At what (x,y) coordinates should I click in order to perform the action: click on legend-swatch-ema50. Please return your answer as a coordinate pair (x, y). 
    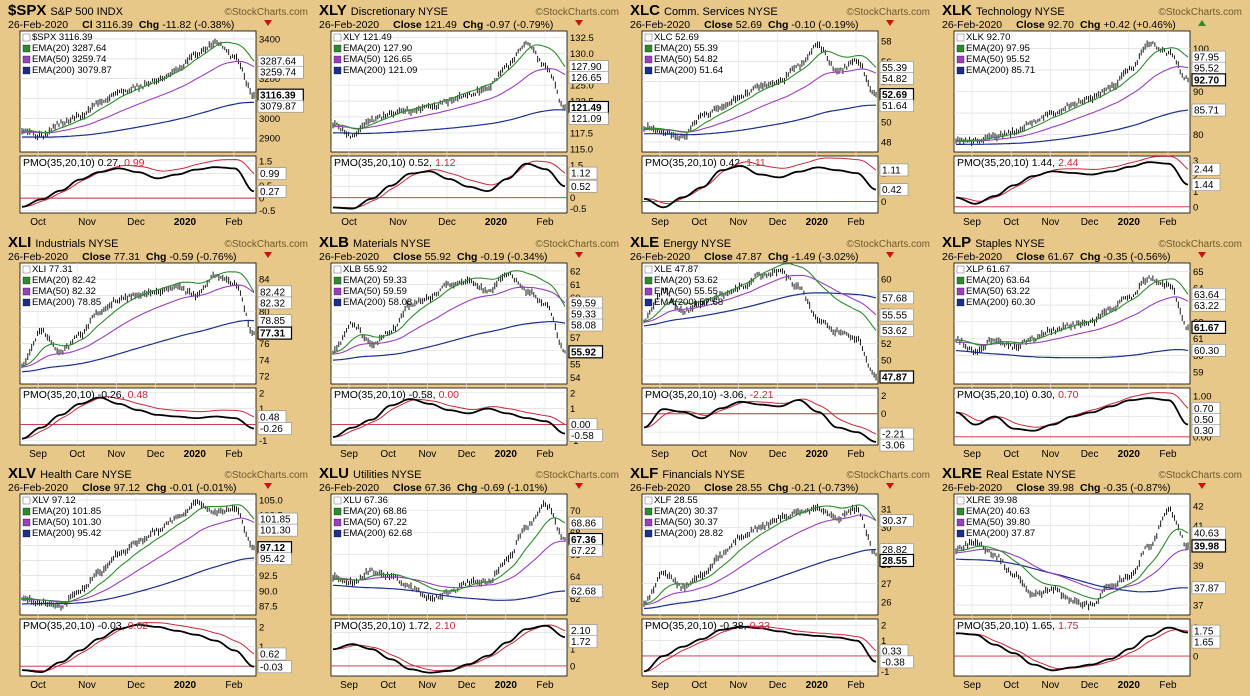
    Looking at the image, I should click on (960, 291).